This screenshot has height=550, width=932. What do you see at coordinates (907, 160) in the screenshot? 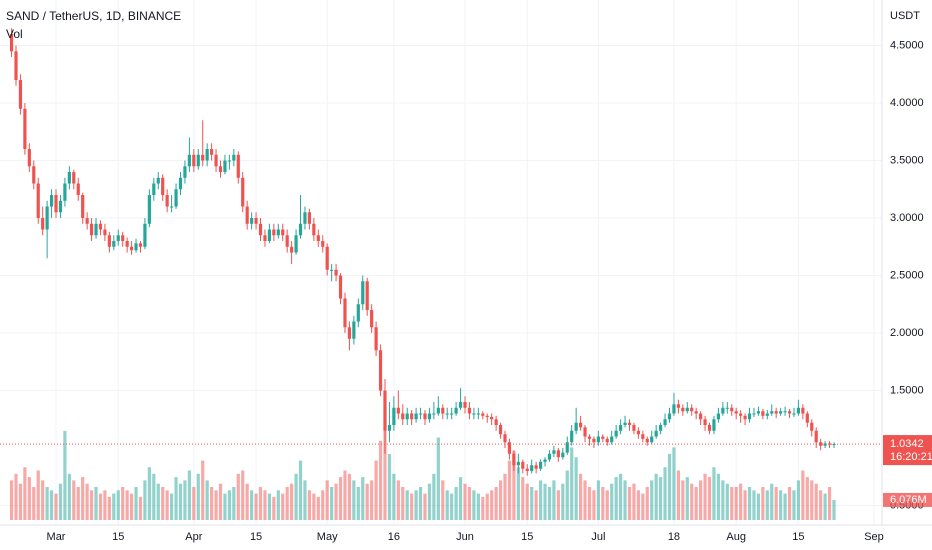
I see `y-tick-label: 3.5000` at bounding box center [907, 160].